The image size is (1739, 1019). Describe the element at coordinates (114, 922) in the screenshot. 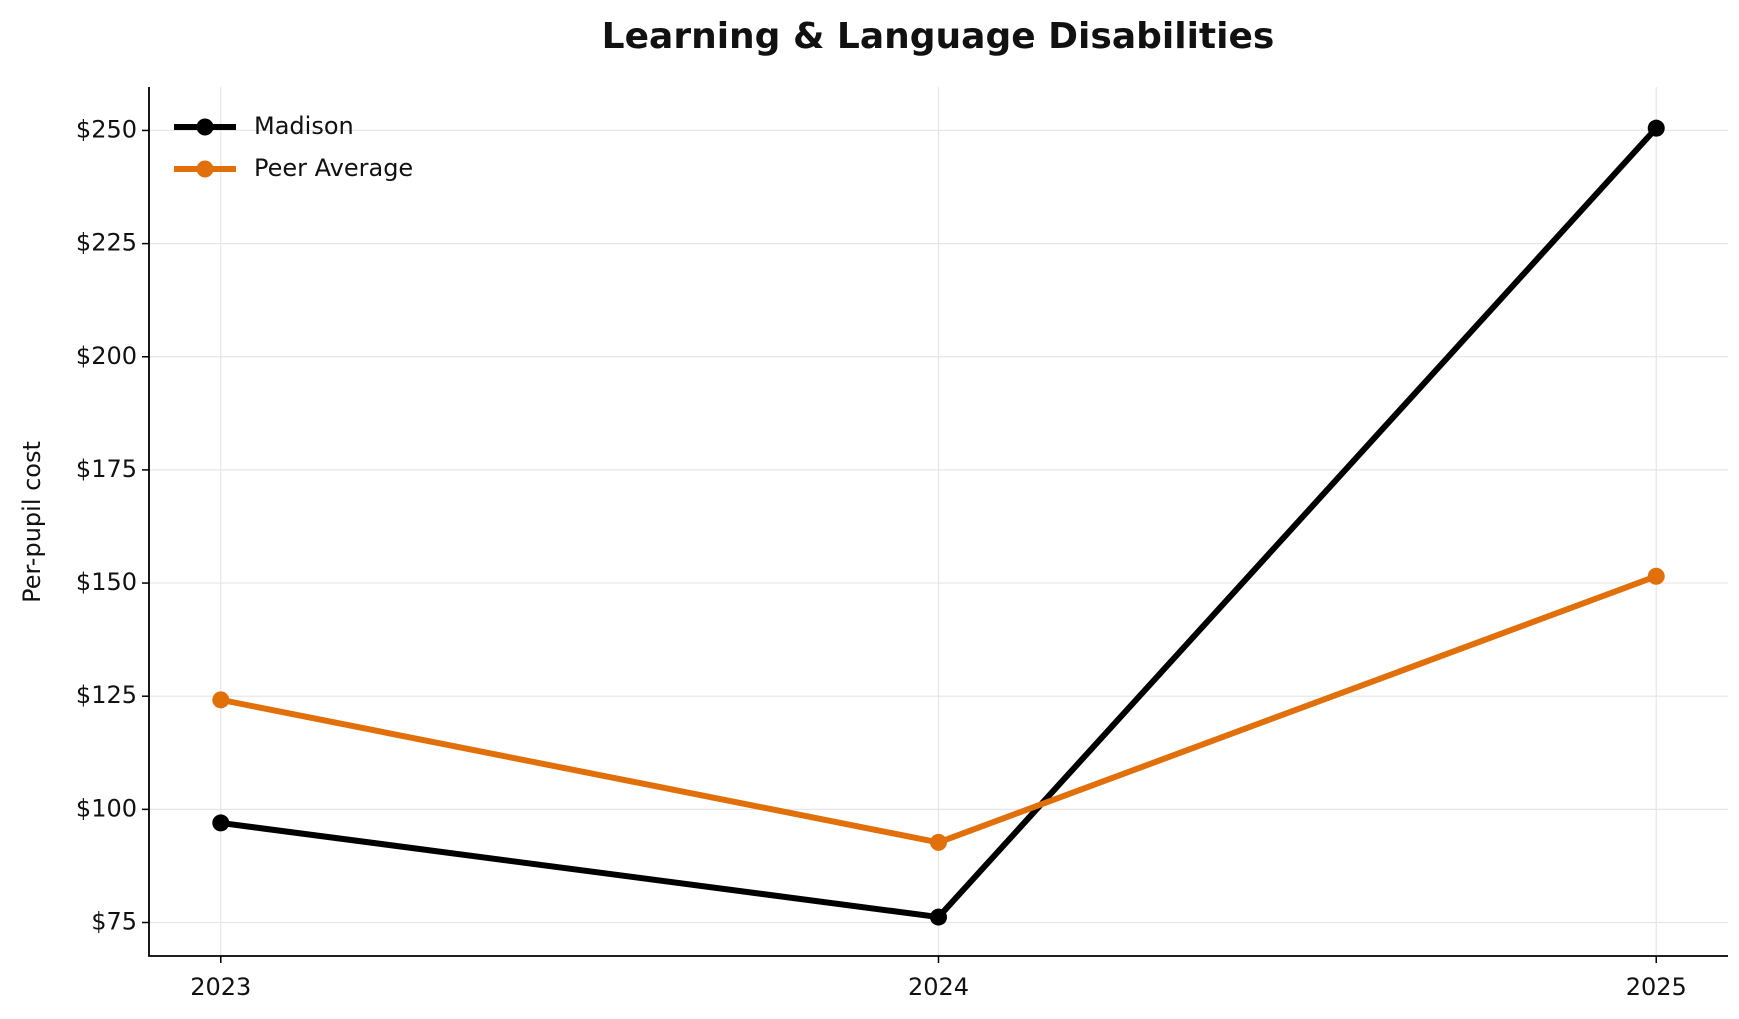

I see `y-tick-label: $75` at that location.